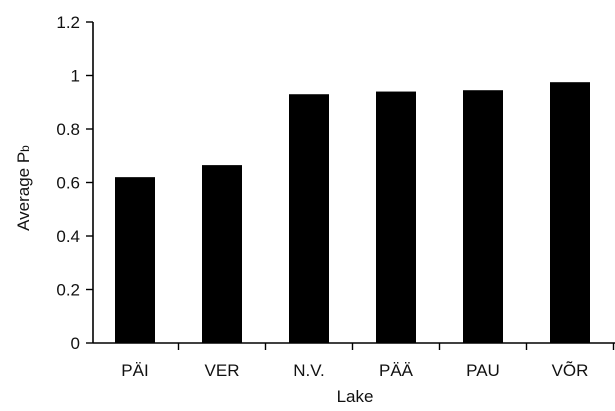 The height and width of the screenshot is (411, 615). I want to click on y-axis-title: Average Pb, so click(23, 188).